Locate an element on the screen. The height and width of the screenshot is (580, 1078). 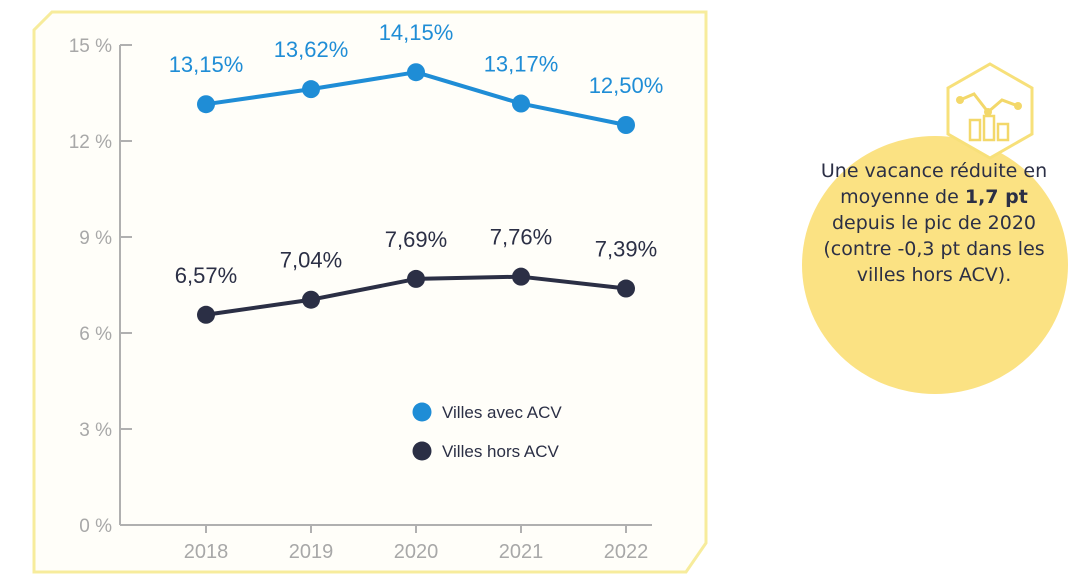
chart-hexagon-icon is located at coordinates (990, 111).